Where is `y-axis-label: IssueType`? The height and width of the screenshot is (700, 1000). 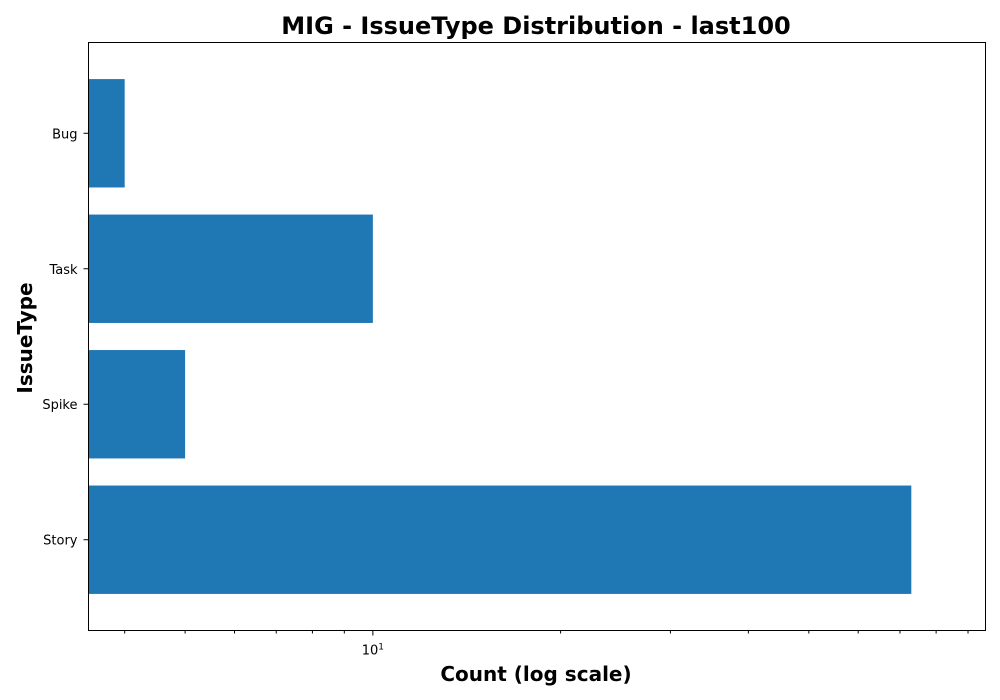 y-axis-label: IssueType is located at coordinates (25, 337).